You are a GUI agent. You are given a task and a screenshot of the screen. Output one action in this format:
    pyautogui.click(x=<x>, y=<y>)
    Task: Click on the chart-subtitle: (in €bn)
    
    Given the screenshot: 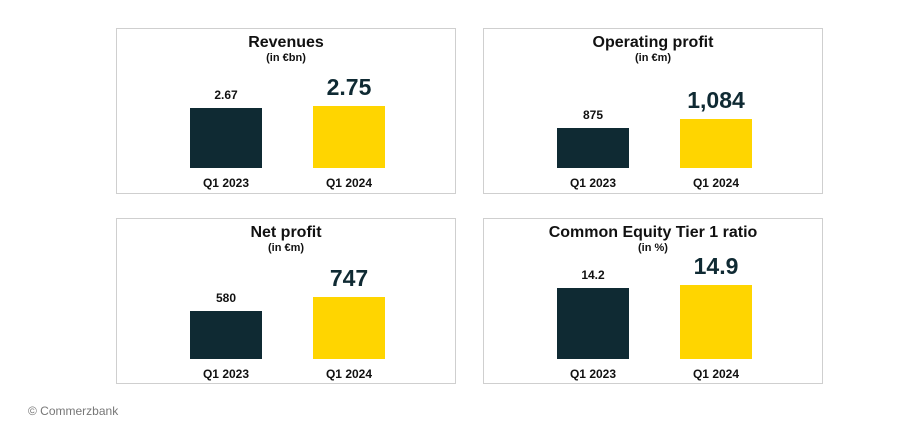 What is the action you would take?
    pyautogui.click(x=286, y=58)
    